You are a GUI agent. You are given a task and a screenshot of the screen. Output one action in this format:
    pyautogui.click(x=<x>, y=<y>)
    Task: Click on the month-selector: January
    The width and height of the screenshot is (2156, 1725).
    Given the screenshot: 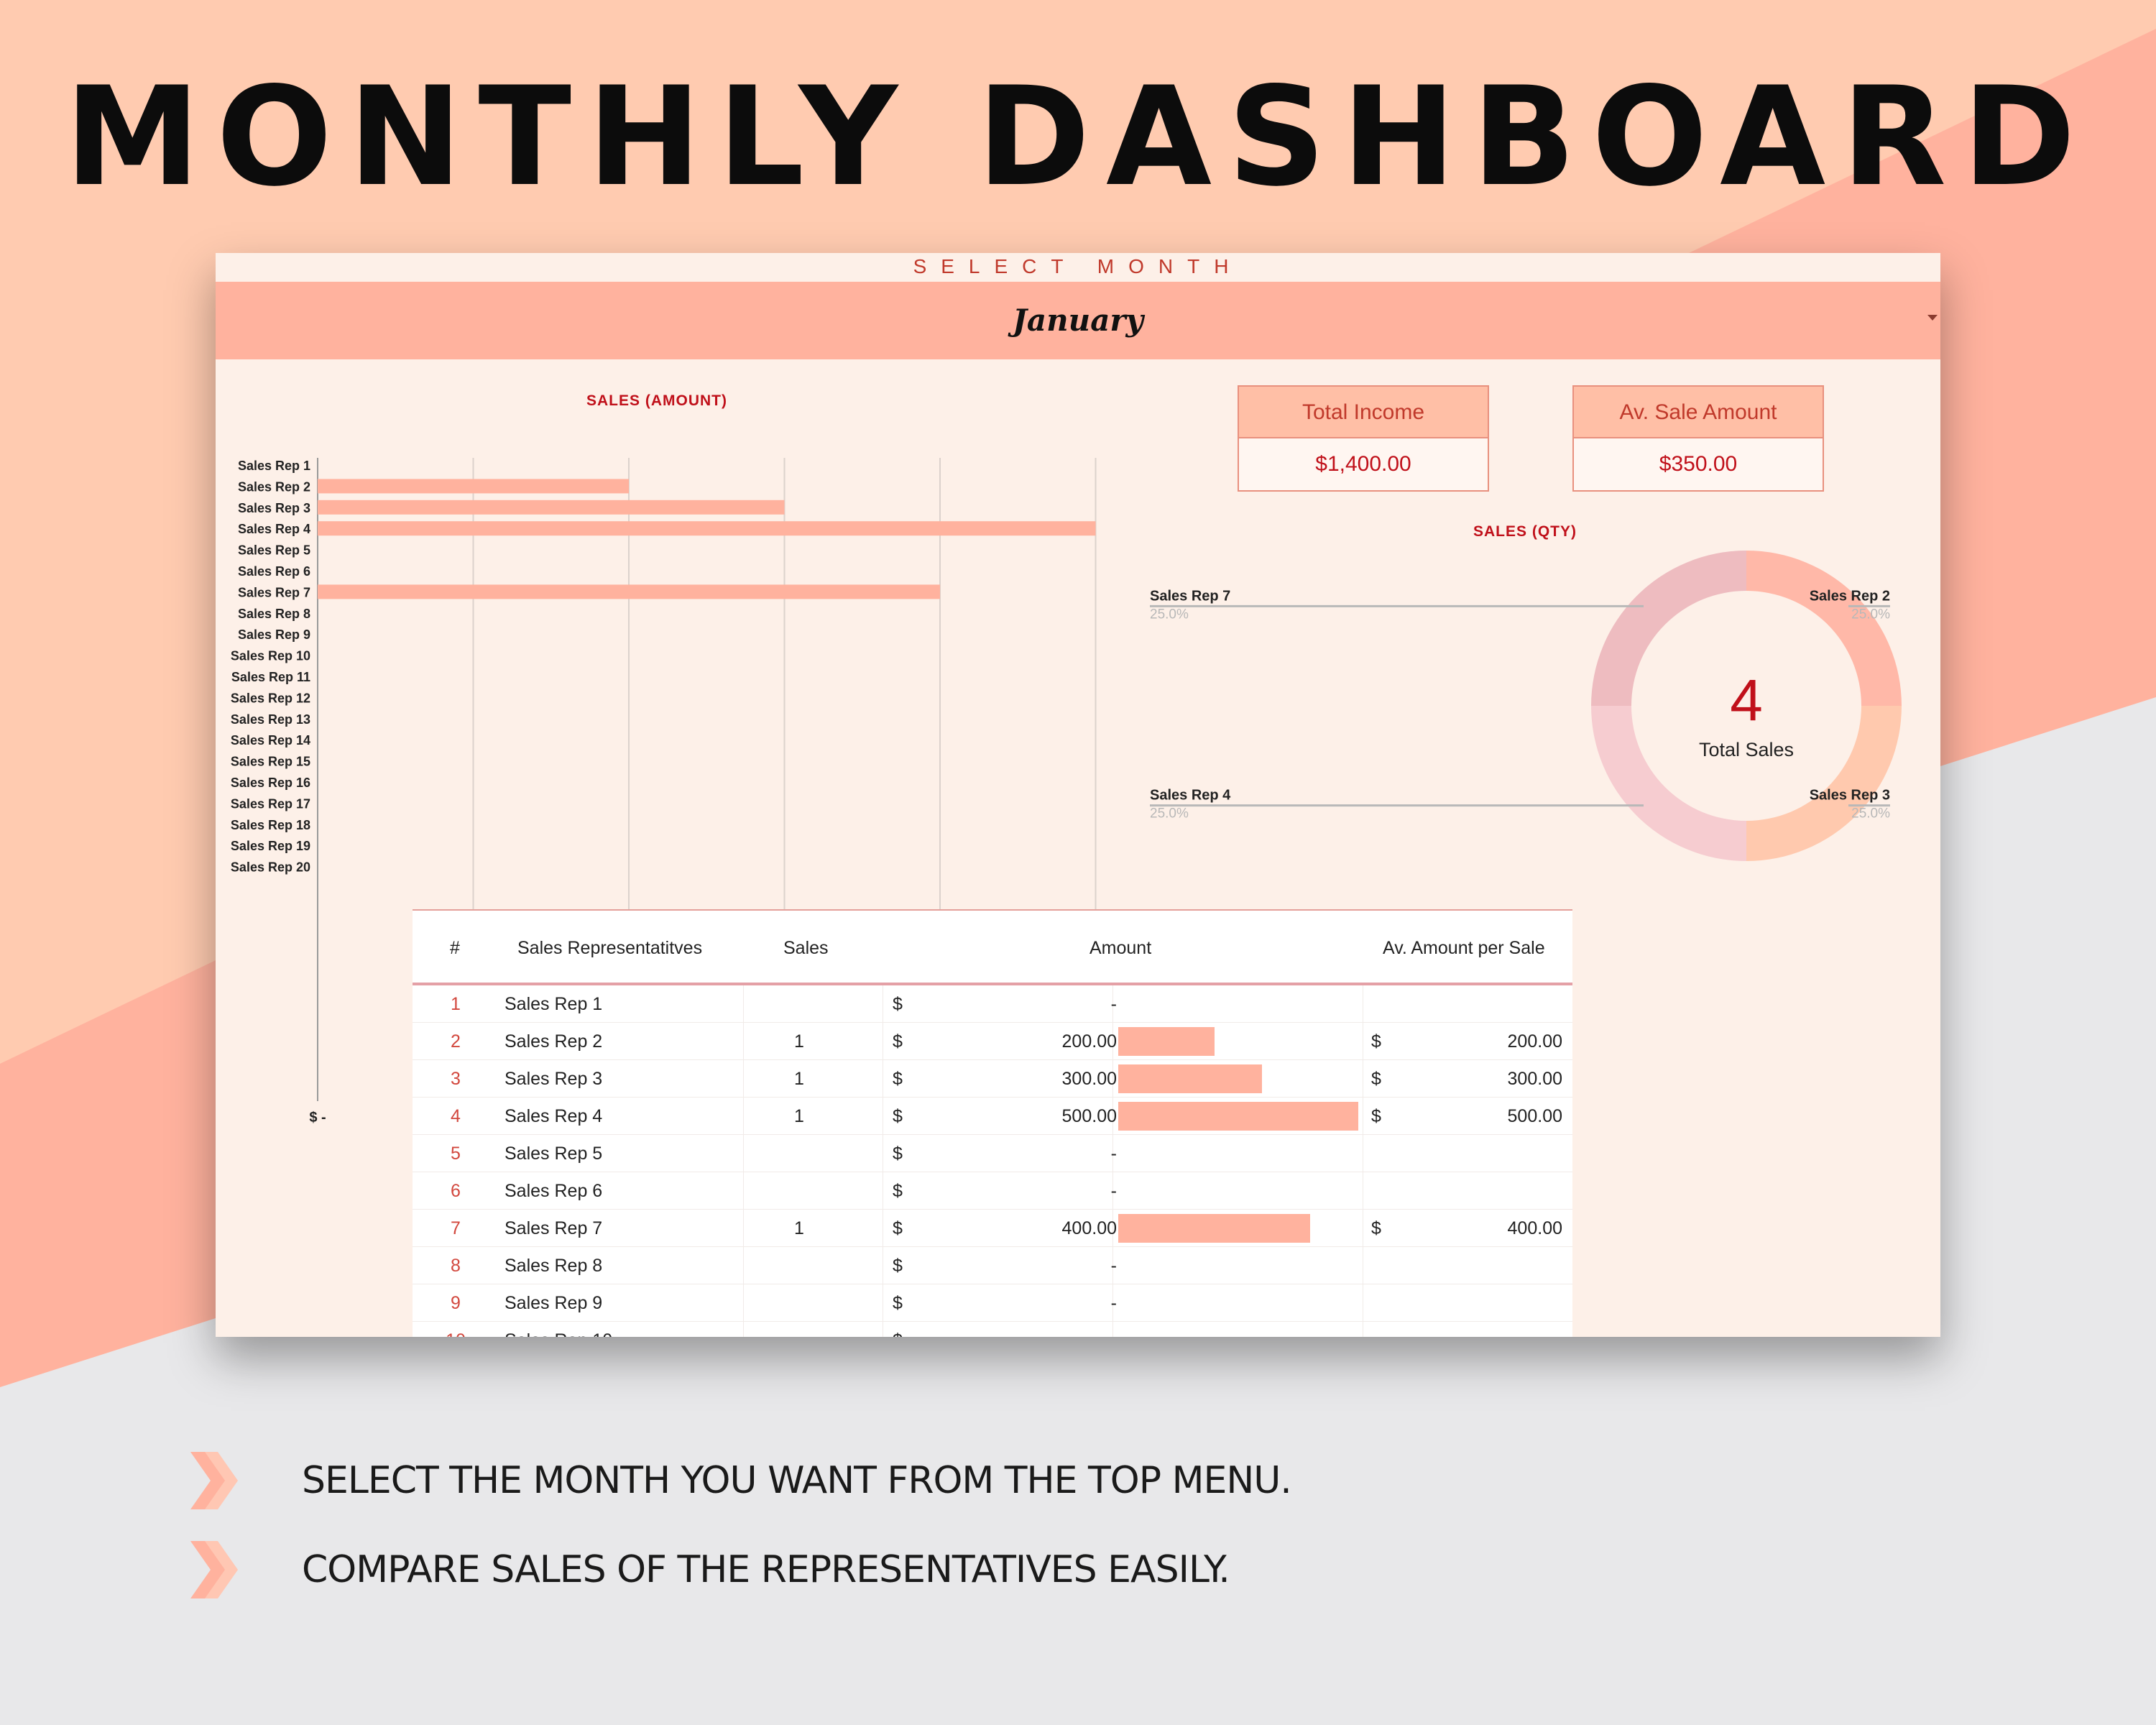 What is the action you would take?
    pyautogui.click(x=1078, y=320)
    